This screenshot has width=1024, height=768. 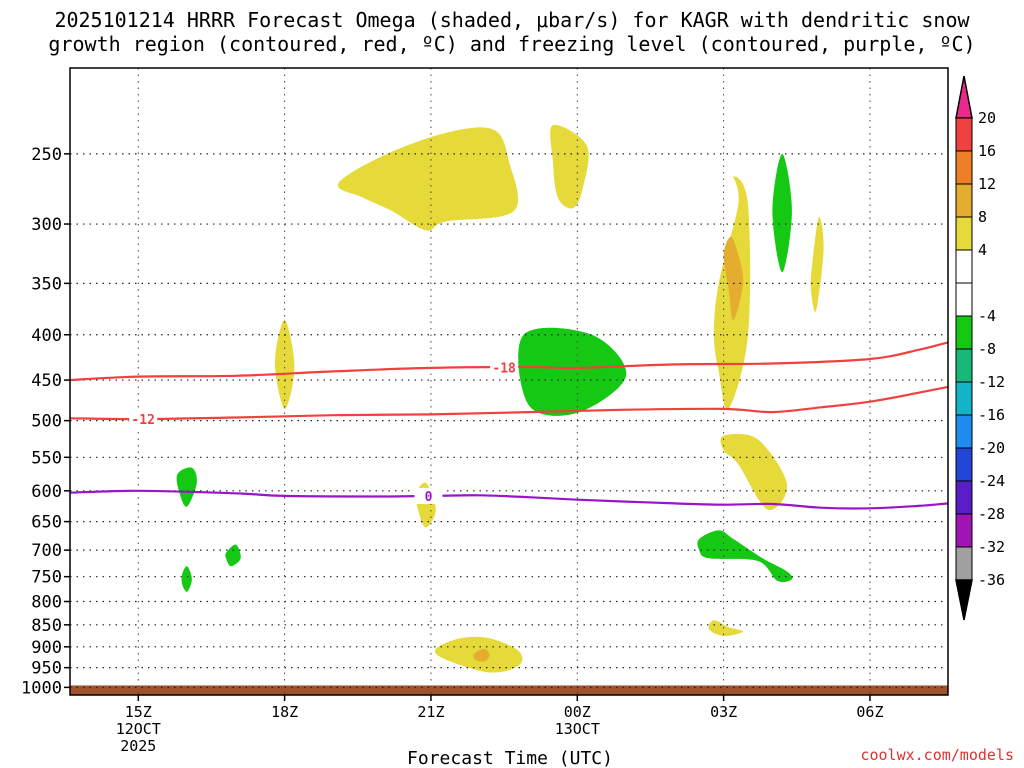 I want to click on y-tick-label: 400, so click(x=46, y=336).